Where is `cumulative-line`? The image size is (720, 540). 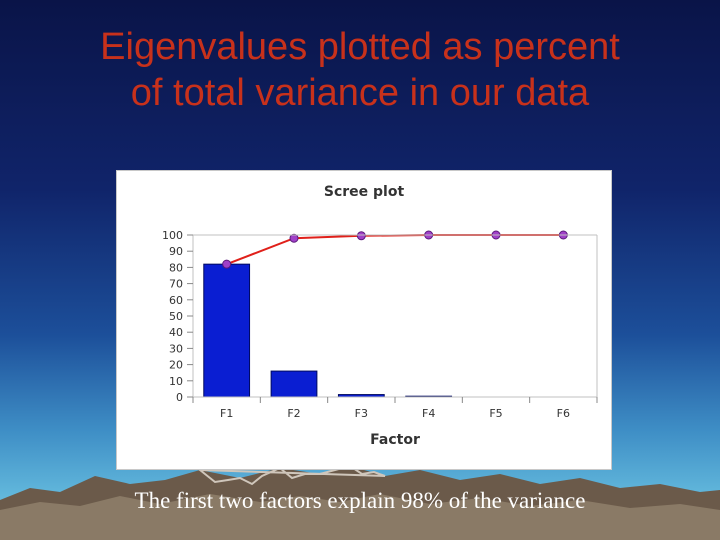 cumulative-line is located at coordinates (395, 250).